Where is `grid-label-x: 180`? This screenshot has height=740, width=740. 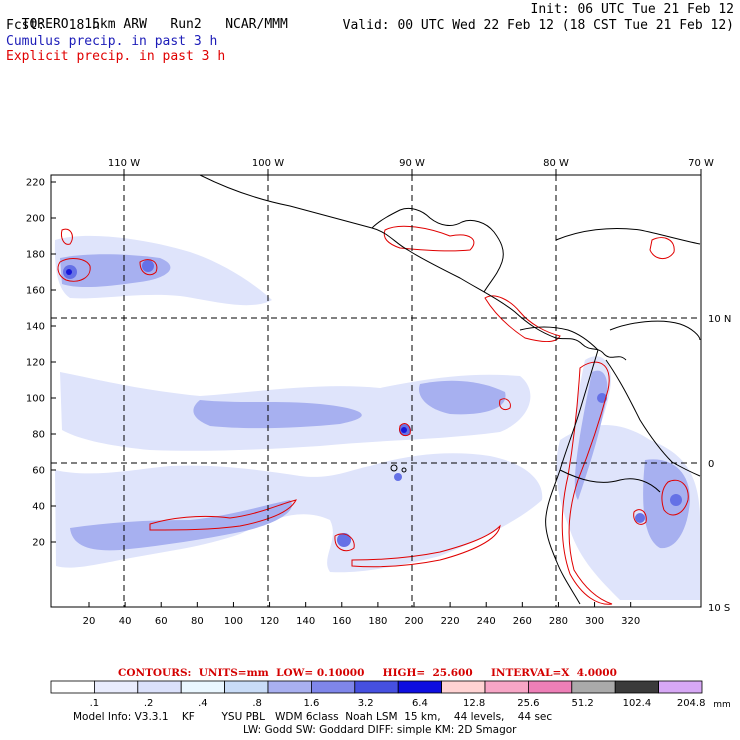 grid-label-x: 180 is located at coordinates (377, 621).